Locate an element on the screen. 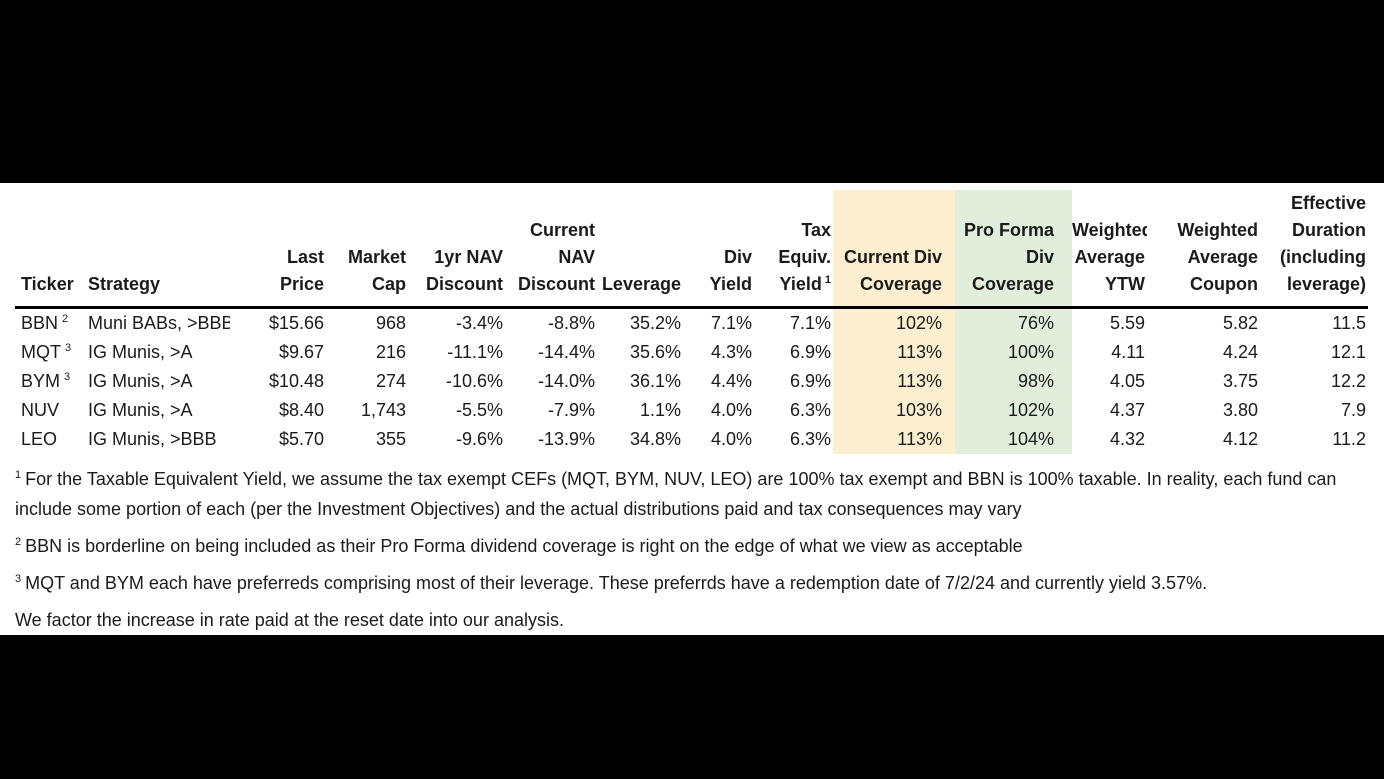 This screenshot has height=779, width=1384. cell-pro-forma-div-coverage: 98% is located at coordinates (1013, 381).